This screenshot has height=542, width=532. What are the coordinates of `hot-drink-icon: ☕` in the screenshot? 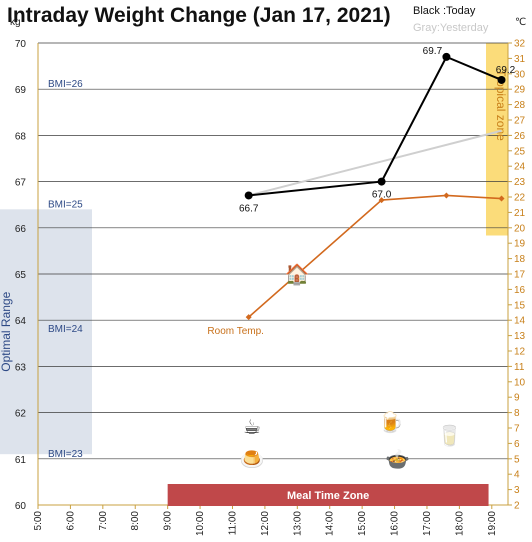 It's located at (252, 427).